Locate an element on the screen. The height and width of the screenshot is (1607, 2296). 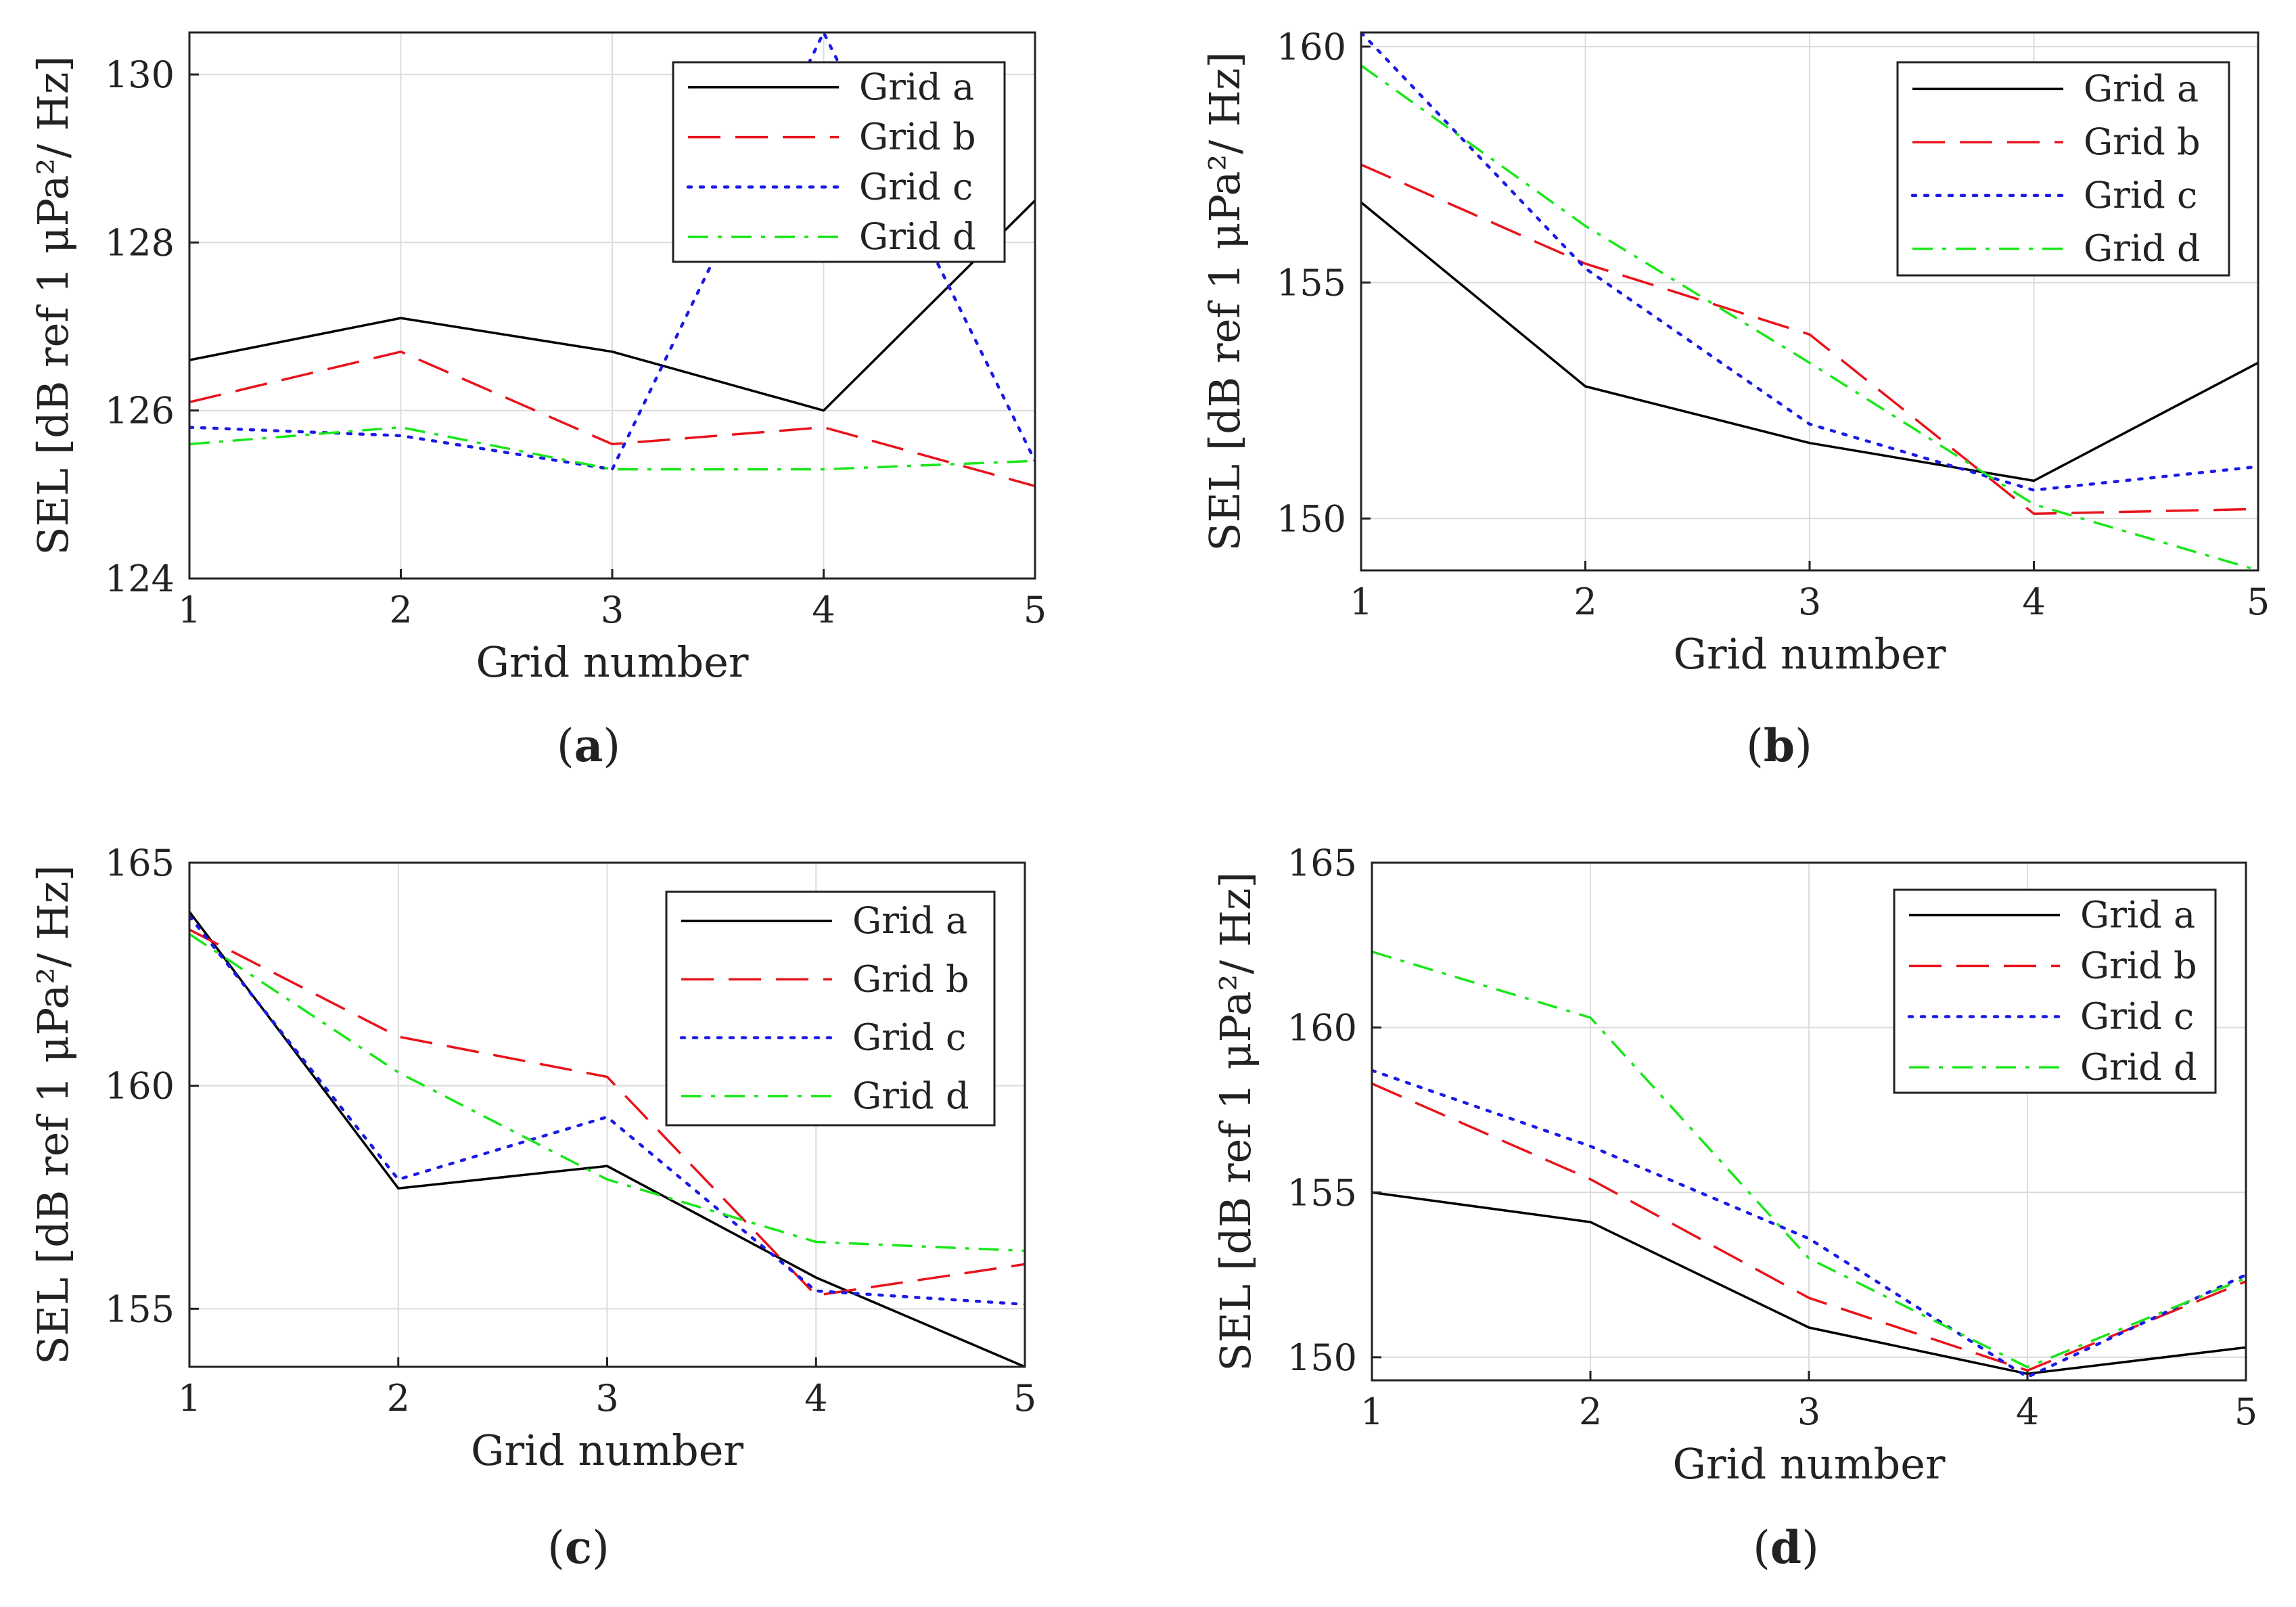
y-tick-label: 126 is located at coordinates (140, 411).